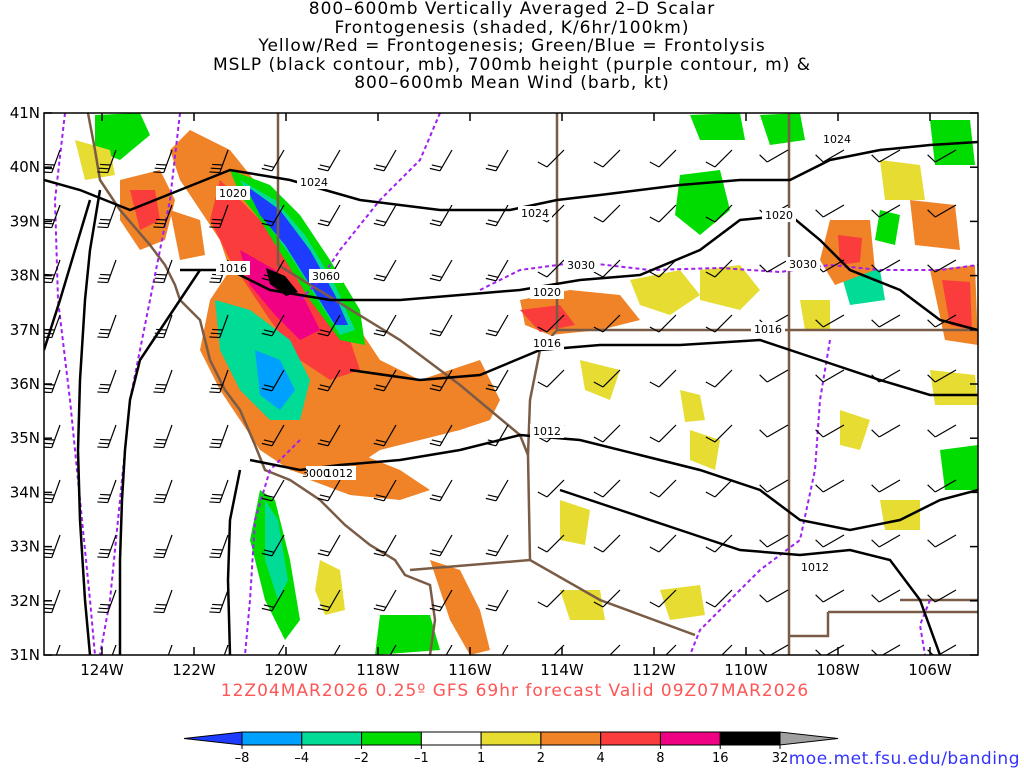 The image size is (1024, 769). Describe the element at coordinates (339, 473) in the screenshot. I see `svg-text: 1012` at that location.